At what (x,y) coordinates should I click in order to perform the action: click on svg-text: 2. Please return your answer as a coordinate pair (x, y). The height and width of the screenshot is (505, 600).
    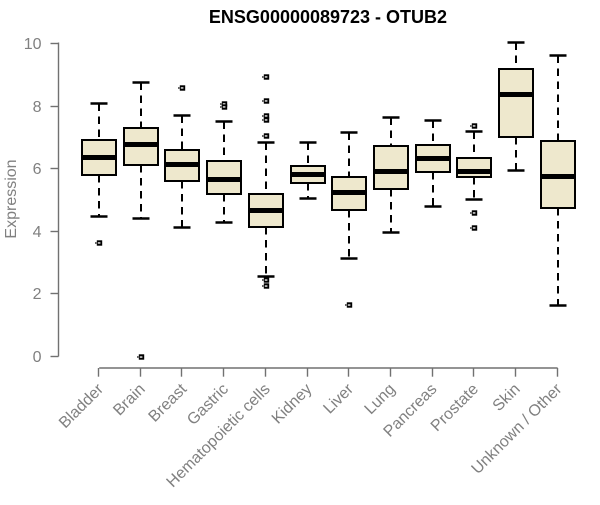
    Looking at the image, I should click on (37, 294).